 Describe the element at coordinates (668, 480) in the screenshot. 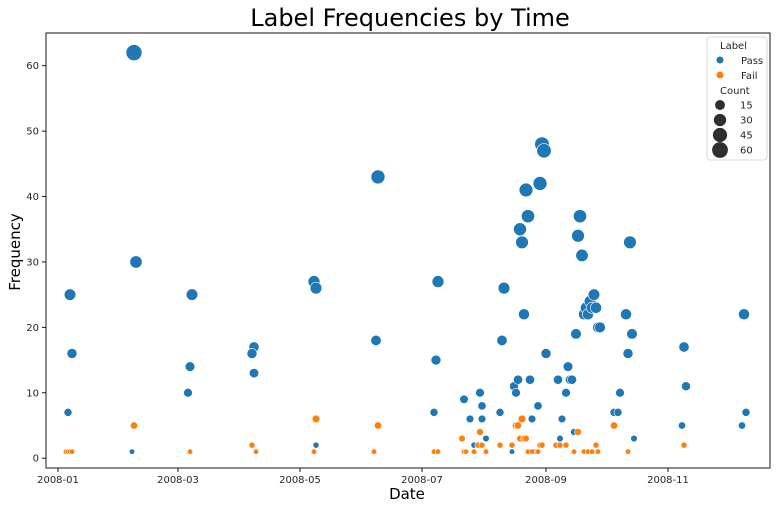

I see `x-tick-label-2008-11: 2008-11` at that location.